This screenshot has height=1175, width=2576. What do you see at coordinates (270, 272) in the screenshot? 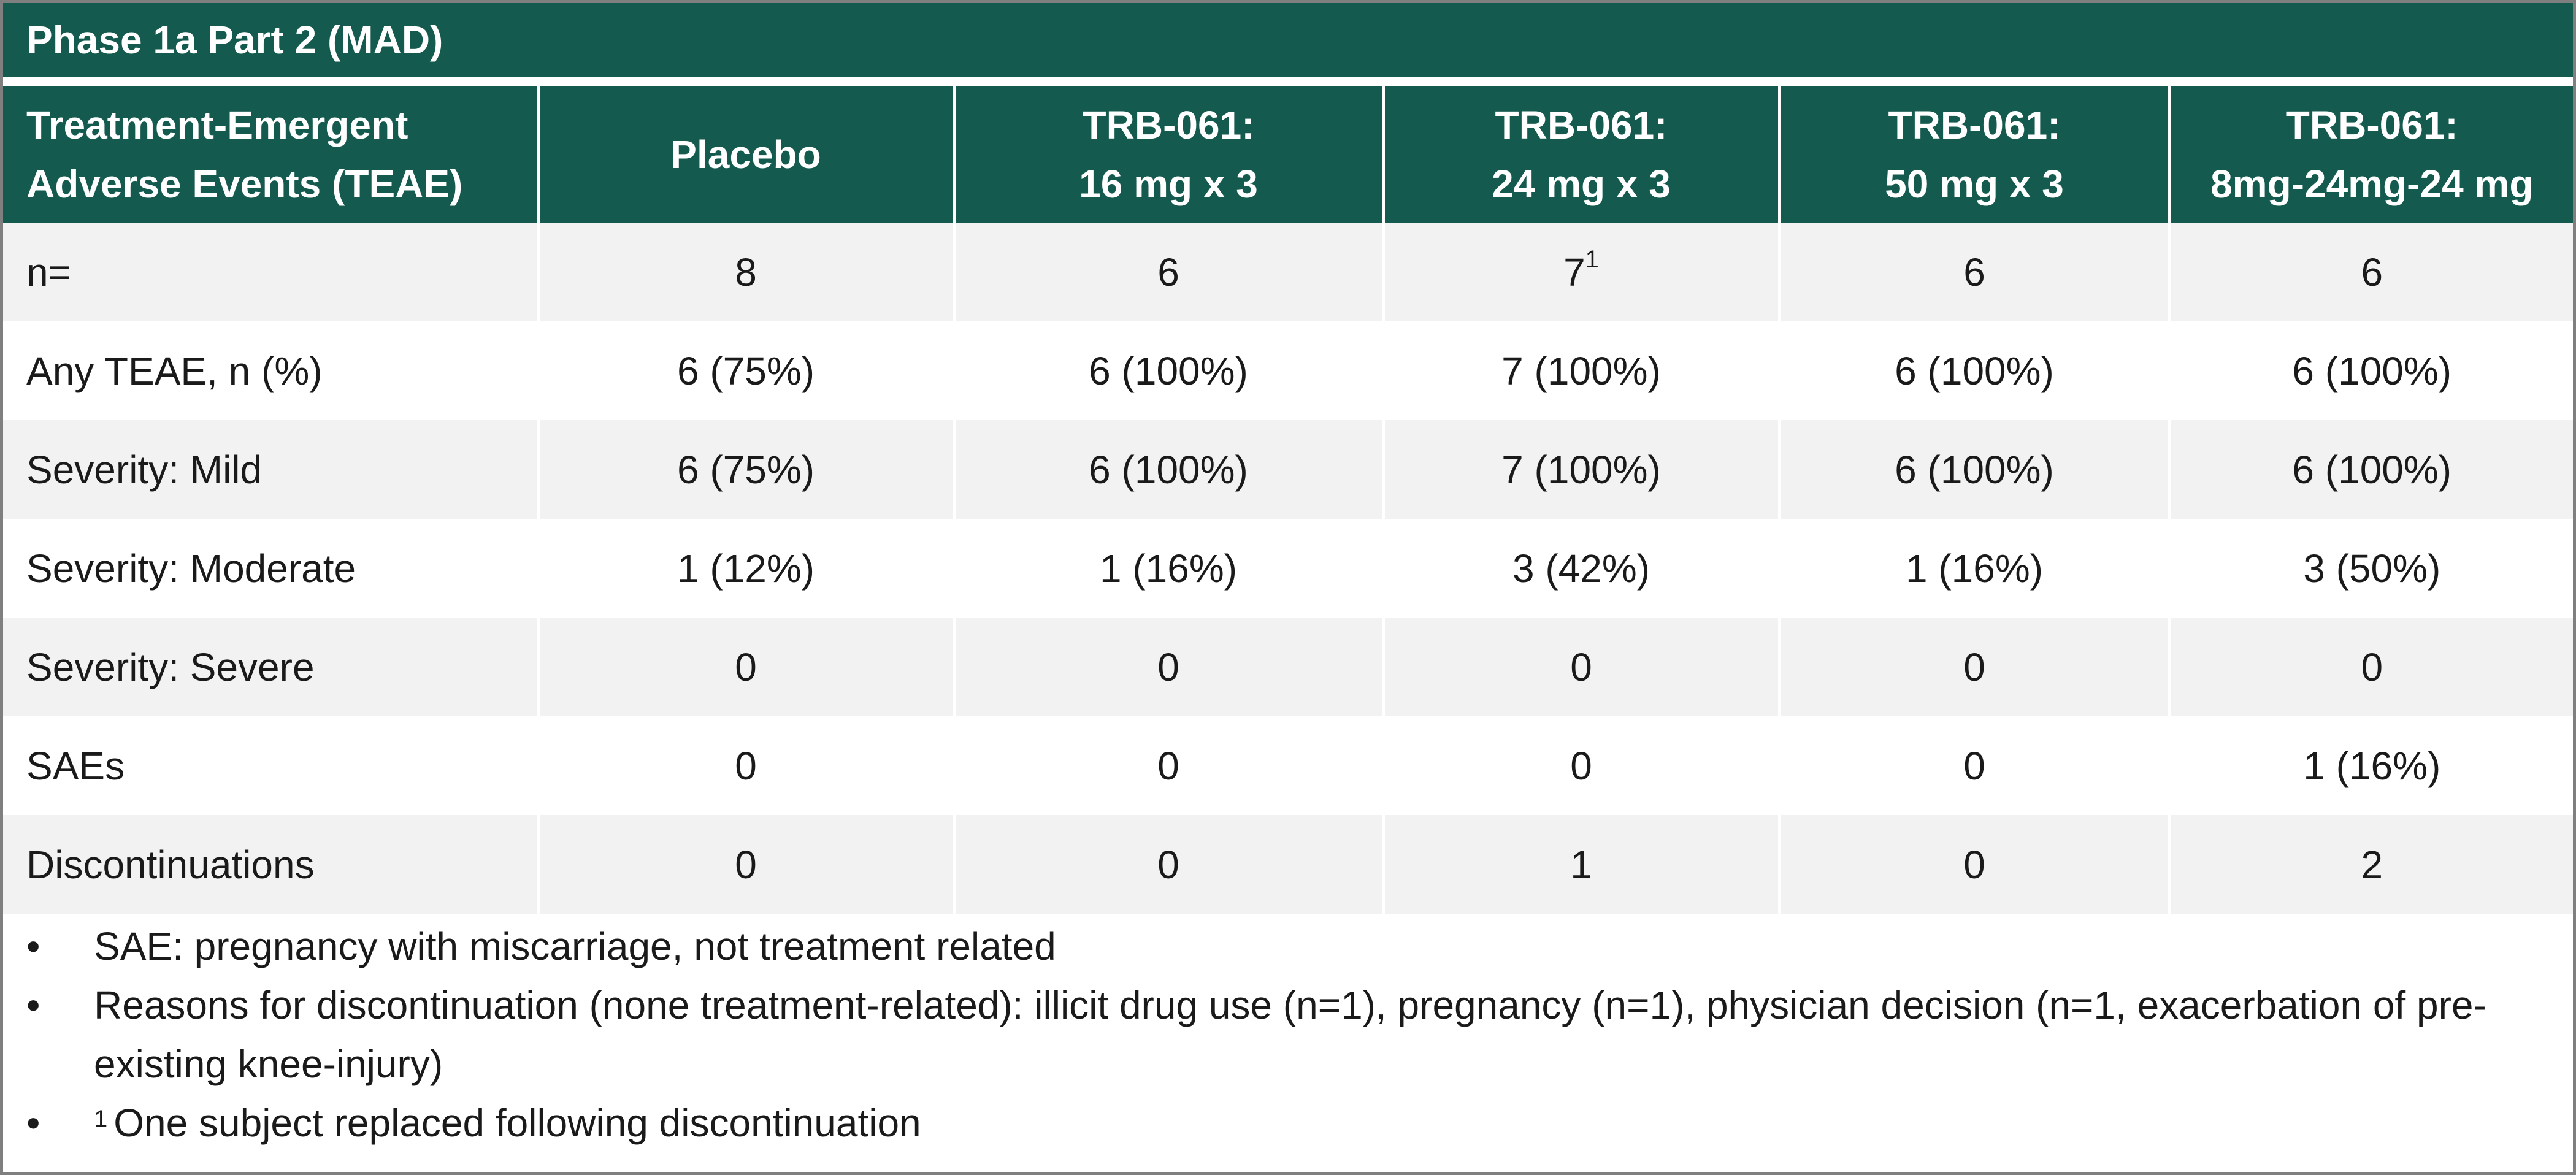
I see `row-label: n=` at bounding box center [270, 272].